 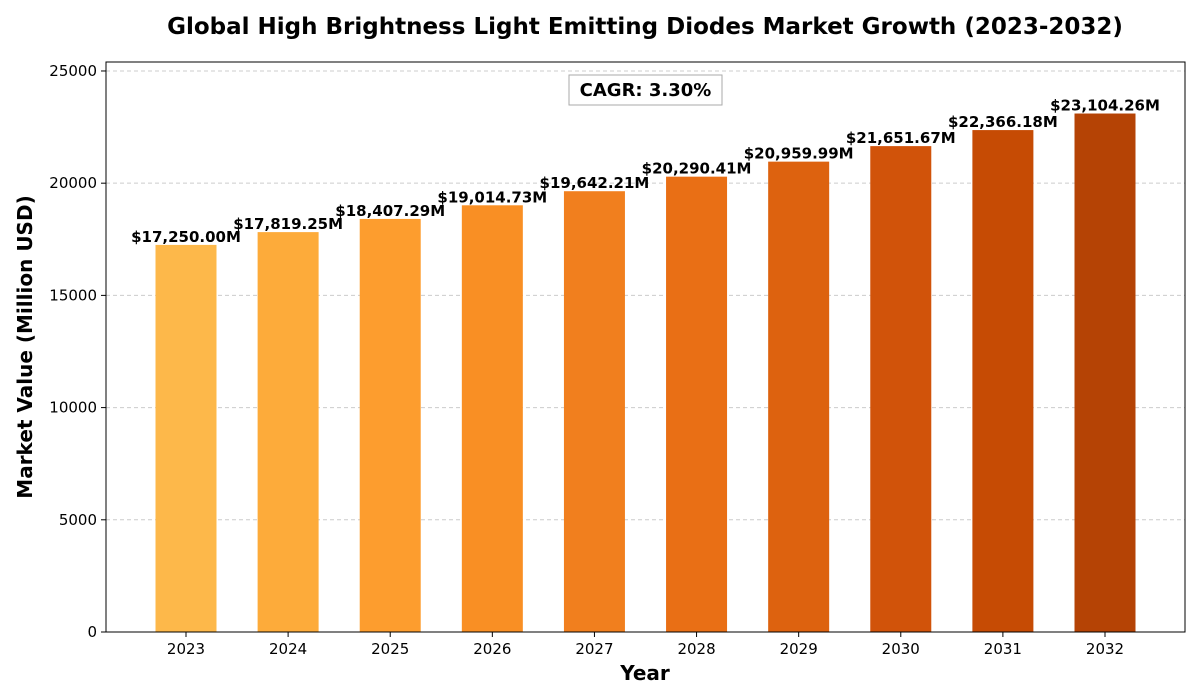 I want to click on data-label-2023: $17,250.00M, so click(x=186, y=237).